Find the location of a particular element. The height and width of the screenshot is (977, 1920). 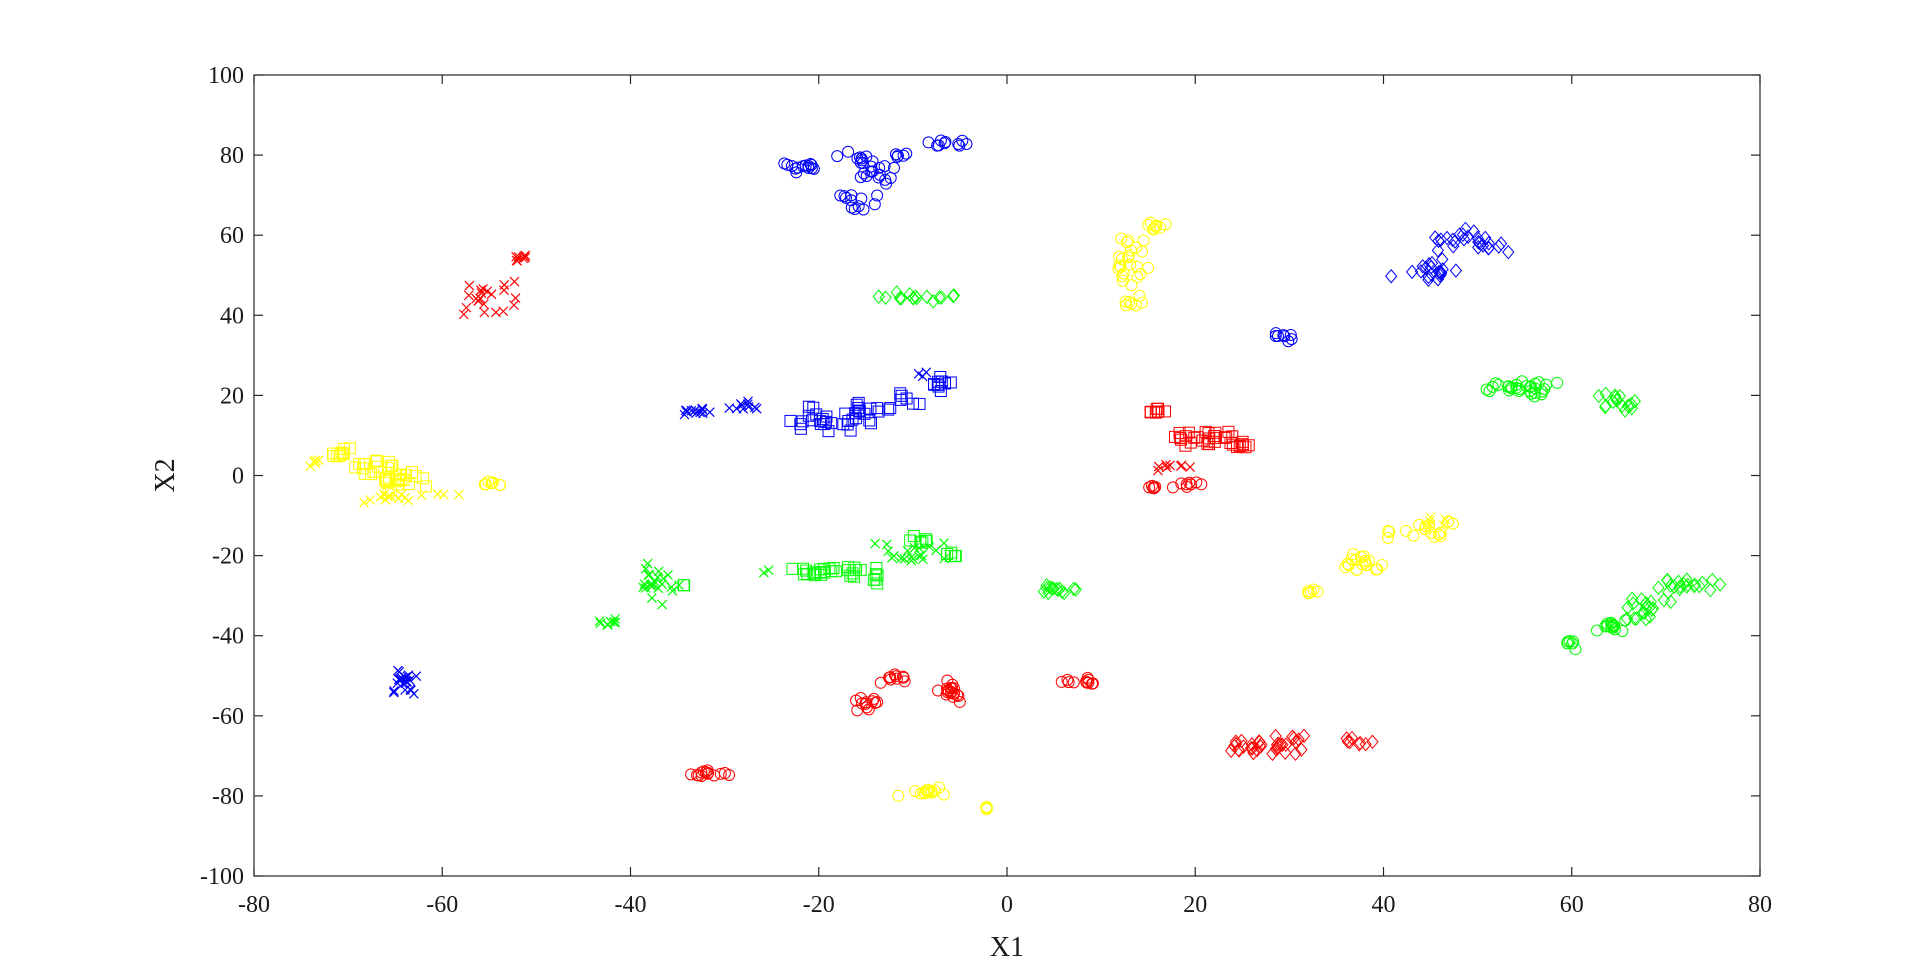

y-axis-title: X2 is located at coordinates (165, 475).